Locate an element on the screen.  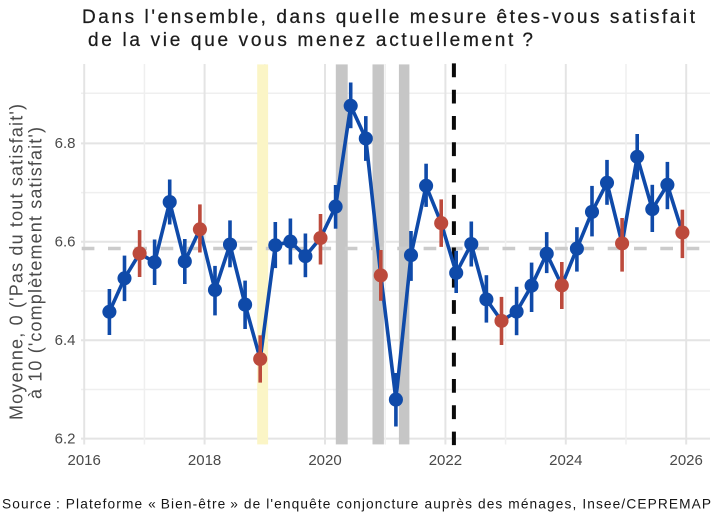
svg-text: 2016 is located at coordinates (84, 460).